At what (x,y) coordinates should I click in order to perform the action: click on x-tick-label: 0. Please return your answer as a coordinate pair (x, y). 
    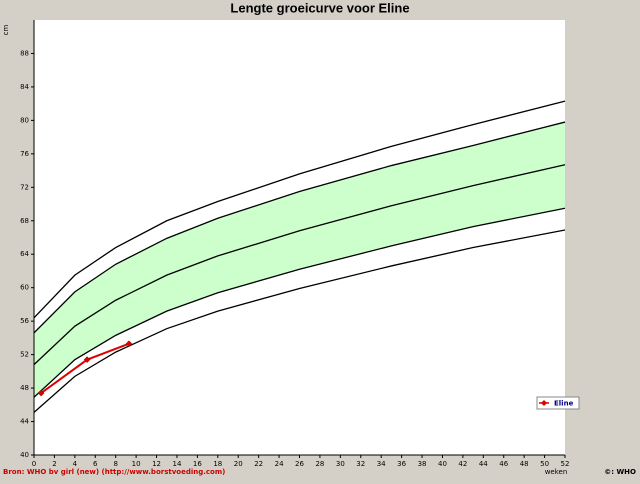
    Looking at the image, I should click on (34, 464).